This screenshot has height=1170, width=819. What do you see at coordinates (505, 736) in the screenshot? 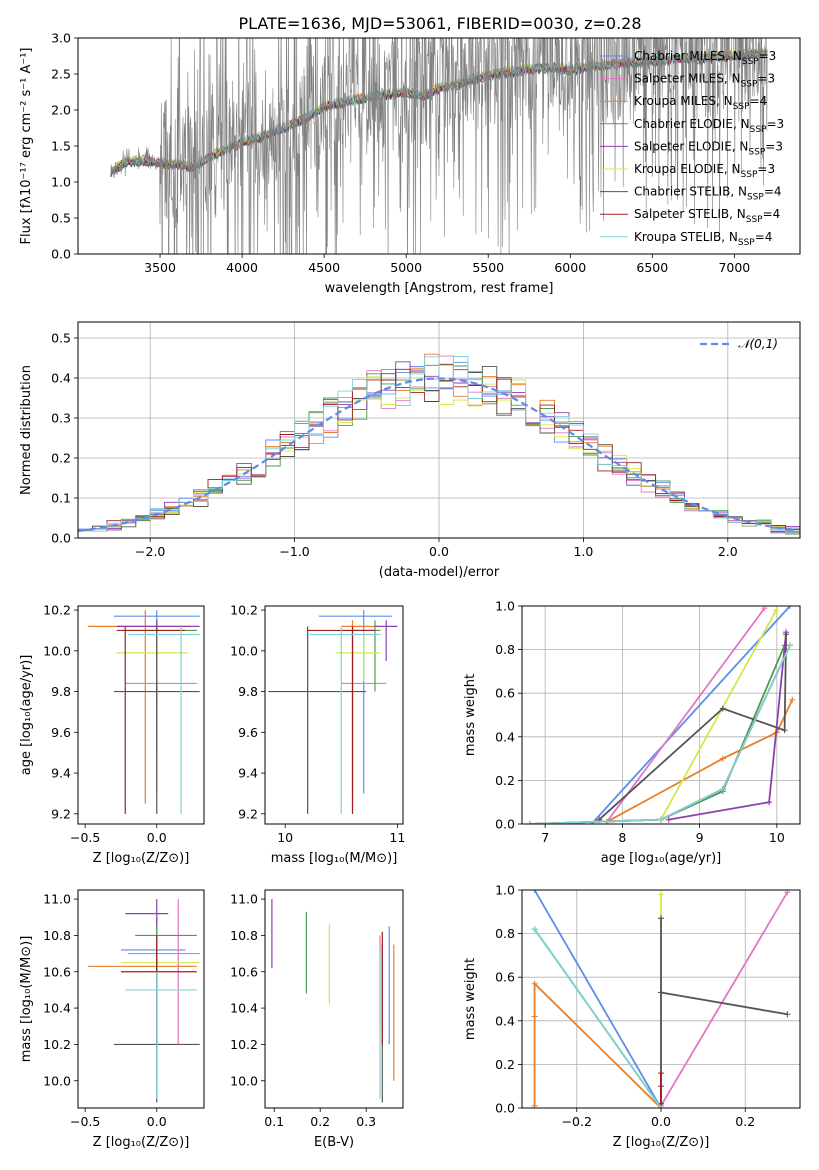
I see `y-tick-label: 0.4` at bounding box center [505, 736].